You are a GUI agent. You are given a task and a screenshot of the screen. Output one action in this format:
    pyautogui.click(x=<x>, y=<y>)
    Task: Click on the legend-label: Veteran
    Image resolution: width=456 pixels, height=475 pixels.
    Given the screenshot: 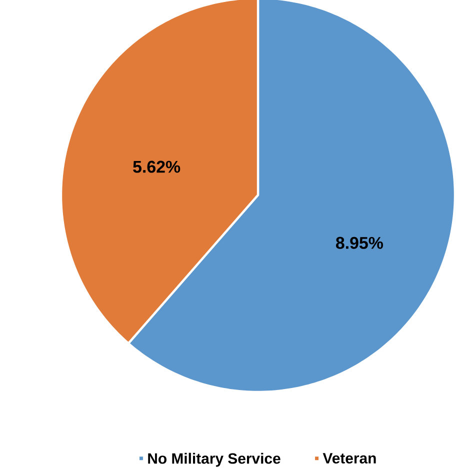 What is the action you would take?
    pyautogui.click(x=349, y=458)
    